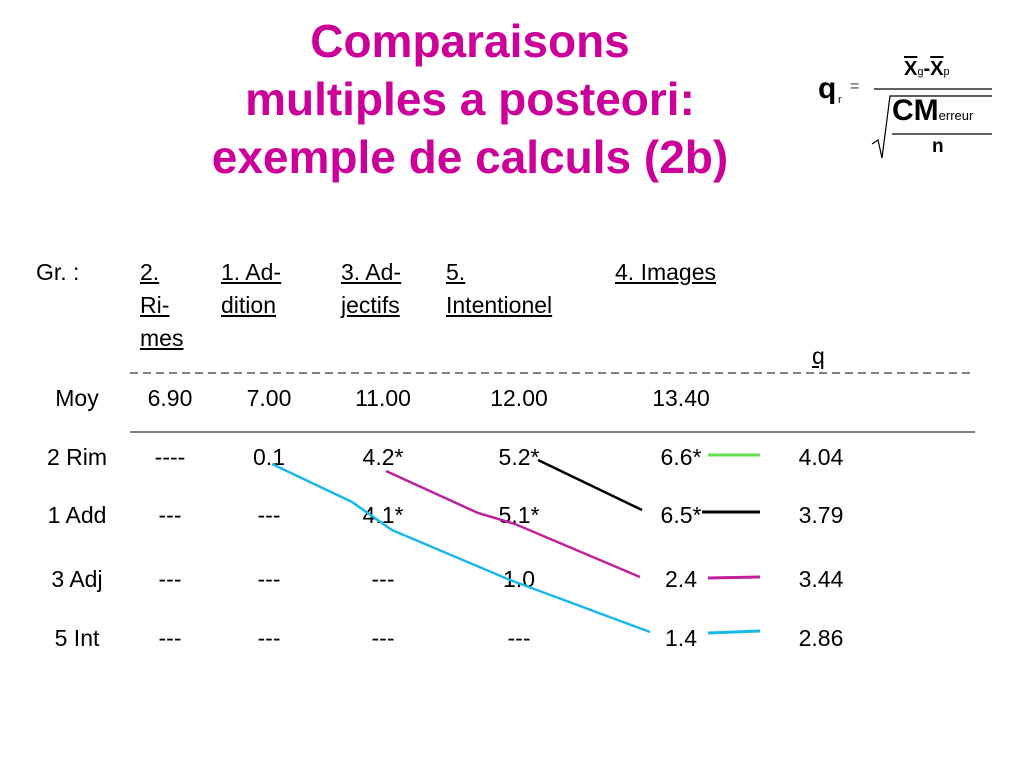  What do you see at coordinates (519, 457) in the screenshot?
I see `row-1-col-4: 5.2*` at bounding box center [519, 457].